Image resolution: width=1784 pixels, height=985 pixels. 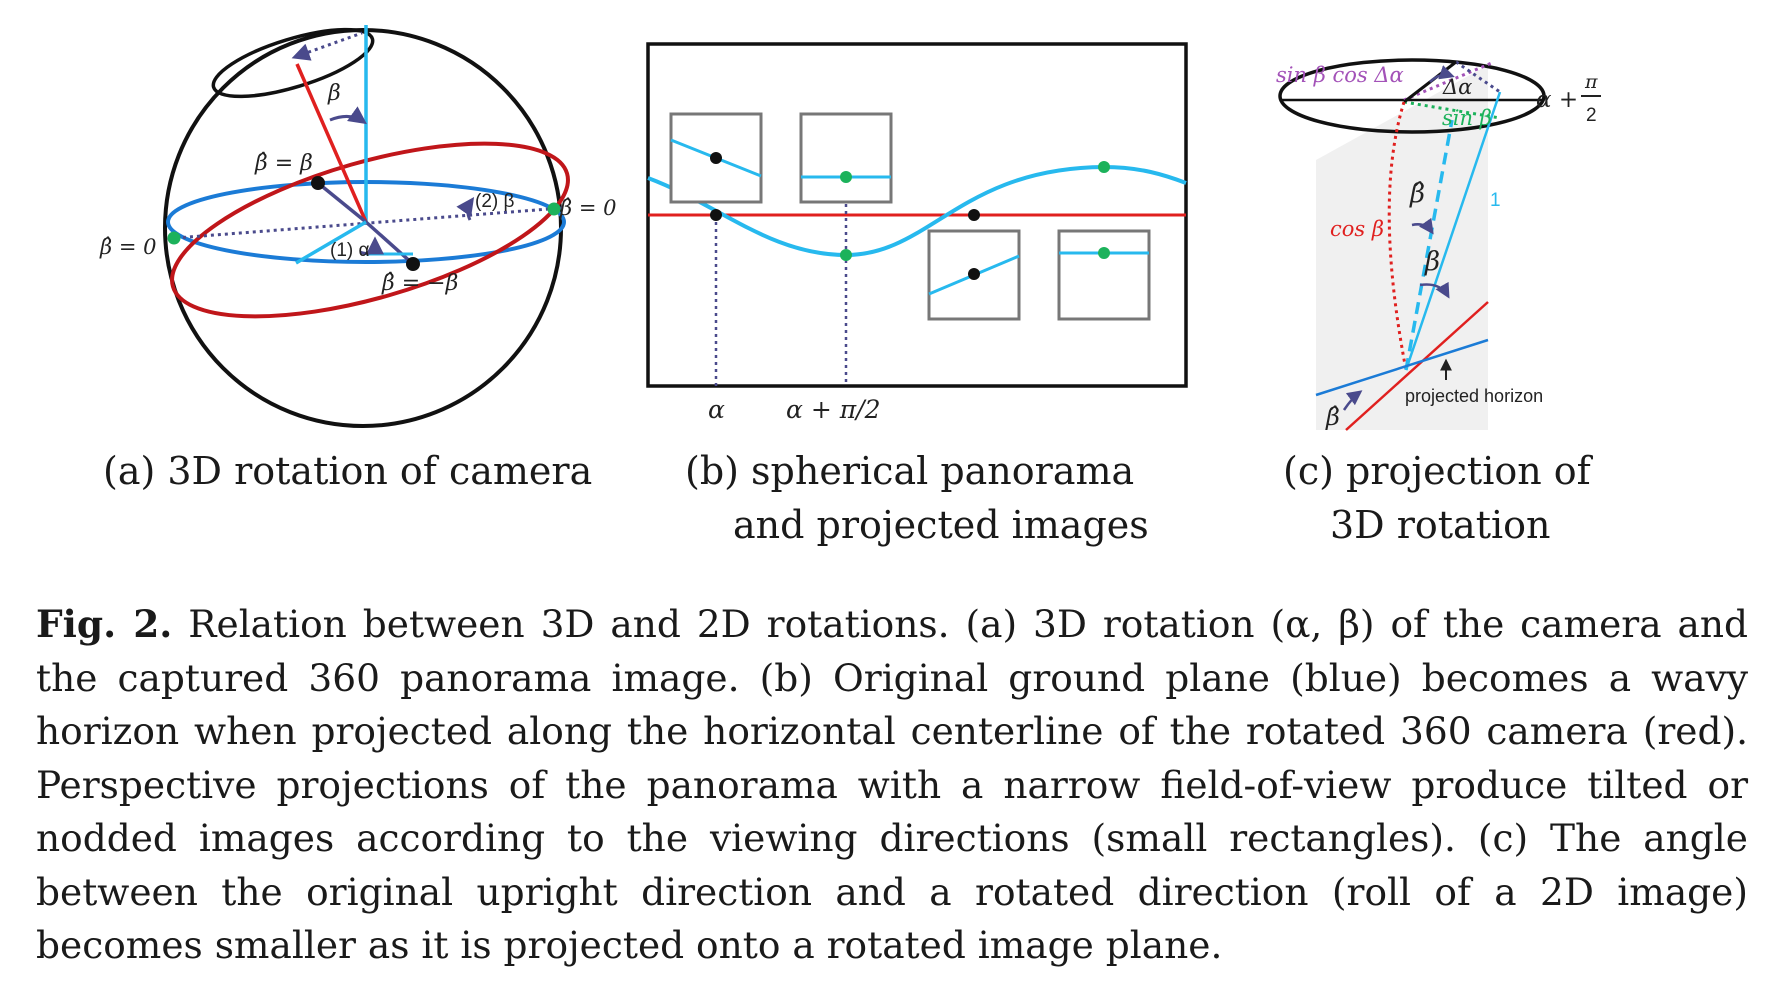 I want to click on label-cosb: cos β, so click(x=1357, y=229).